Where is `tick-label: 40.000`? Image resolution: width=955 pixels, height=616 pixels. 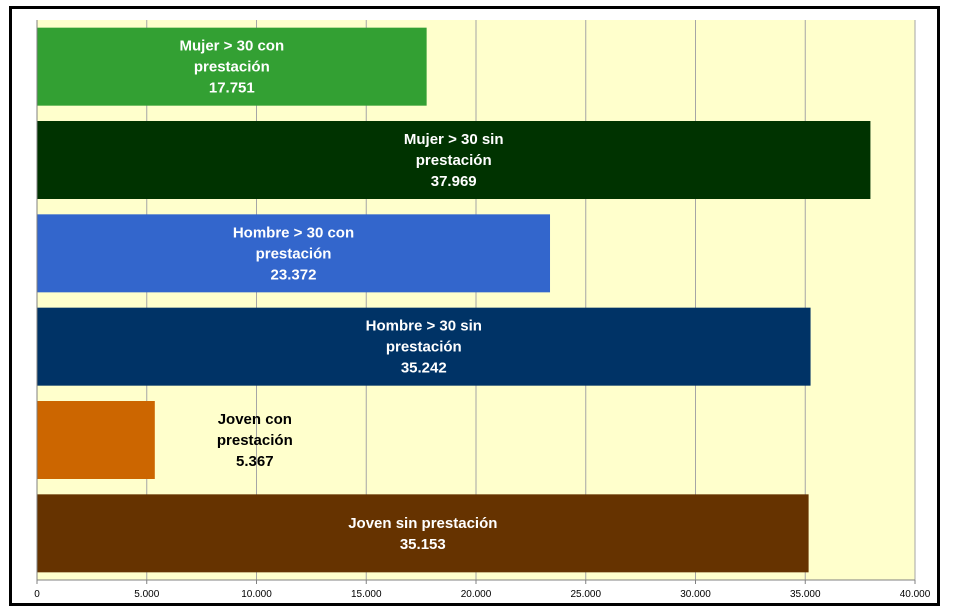
tick-label: 40.000 is located at coordinates (915, 594).